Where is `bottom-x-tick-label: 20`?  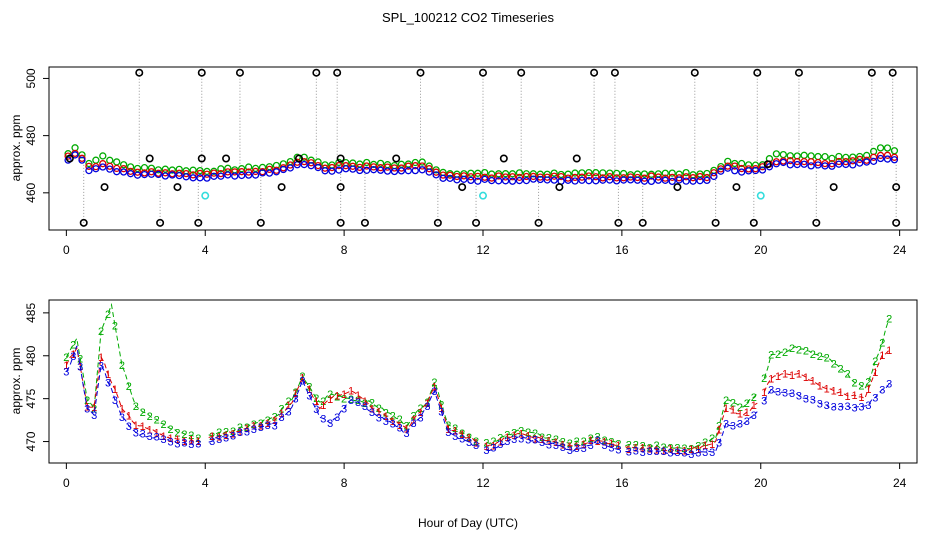
bottom-x-tick-label: 20 is located at coordinates (761, 483).